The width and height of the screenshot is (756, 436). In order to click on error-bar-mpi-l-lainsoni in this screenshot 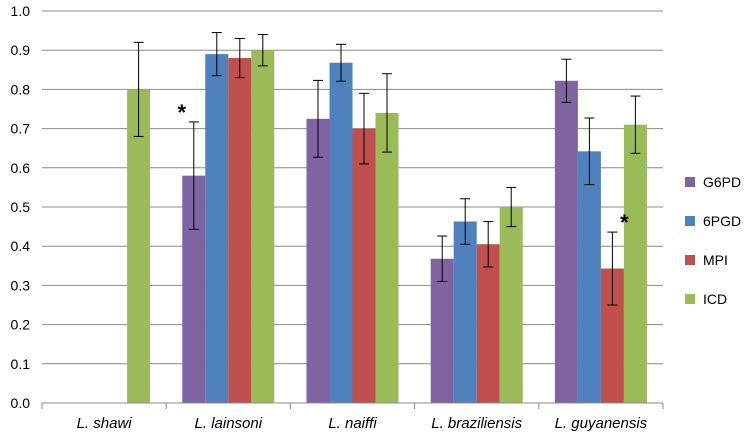, I will do `click(239, 58)`.